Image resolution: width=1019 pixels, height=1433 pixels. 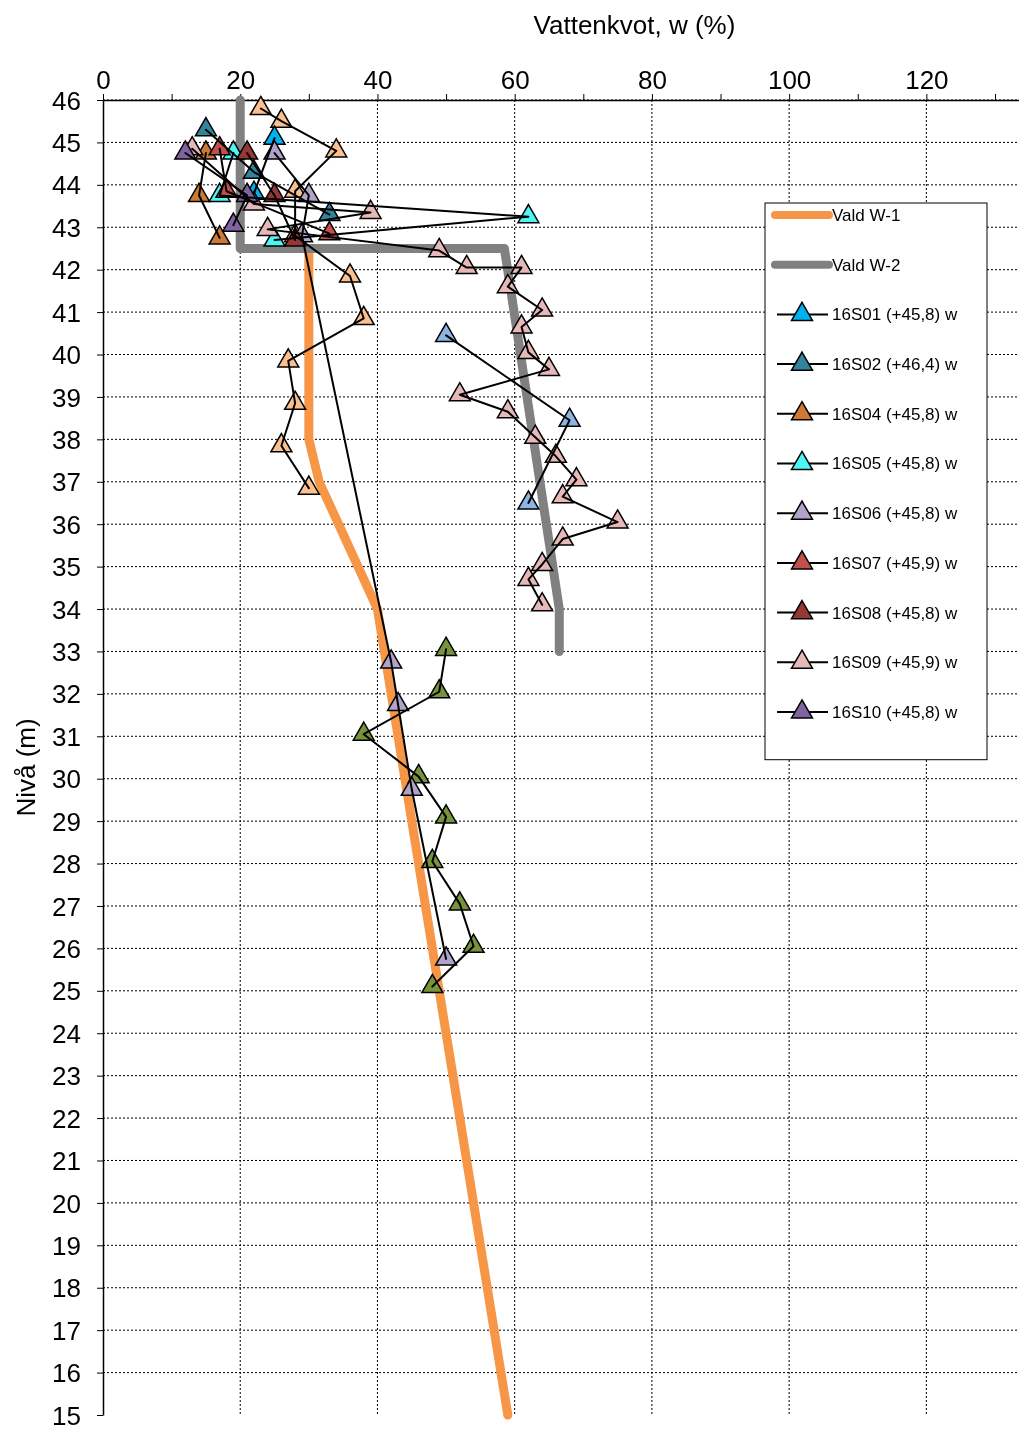 What do you see at coordinates (866, 215) in the screenshot?
I see `legend-label: Vald W-1` at bounding box center [866, 215].